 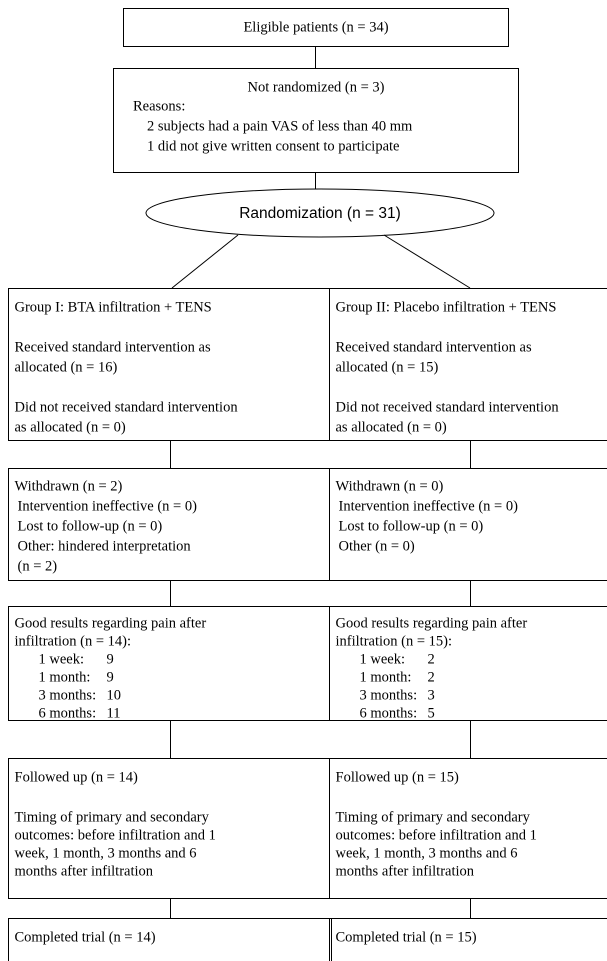 I want to click on randomization-text: Randomization (n = 31), so click(x=320, y=213).